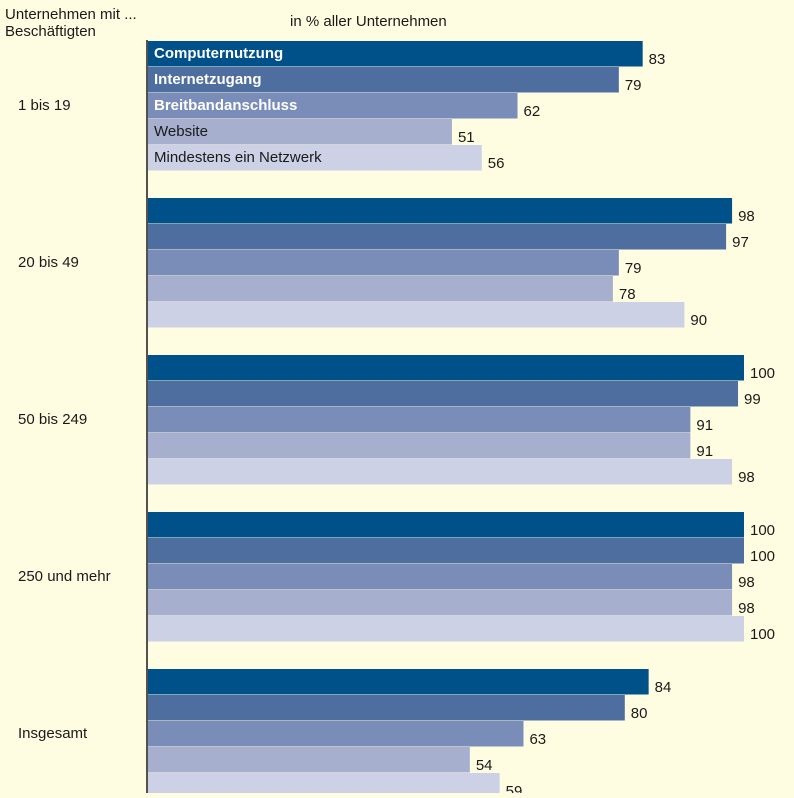 This screenshot has width=794, height=798. Describe the element at coordinates (537, 739) in the screenshot. I see `value-label: 63` at that location.